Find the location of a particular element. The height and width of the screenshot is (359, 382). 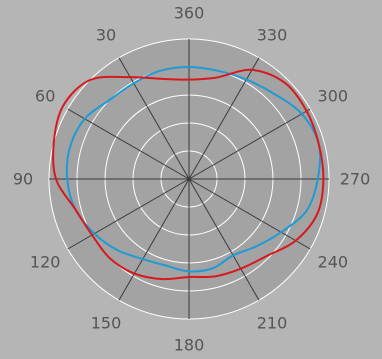

angular-tick-label: 150 is located at coordinates (106, 322).